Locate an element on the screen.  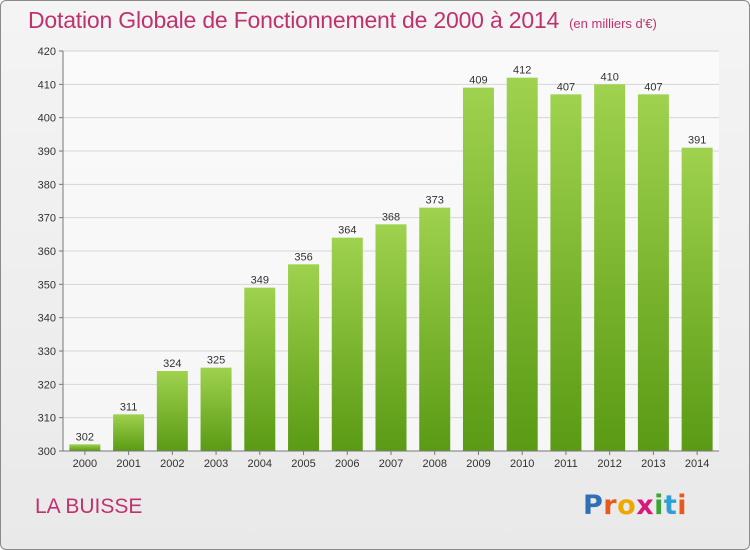
bar-value-label: 302 is located at coordinates (85, 437).